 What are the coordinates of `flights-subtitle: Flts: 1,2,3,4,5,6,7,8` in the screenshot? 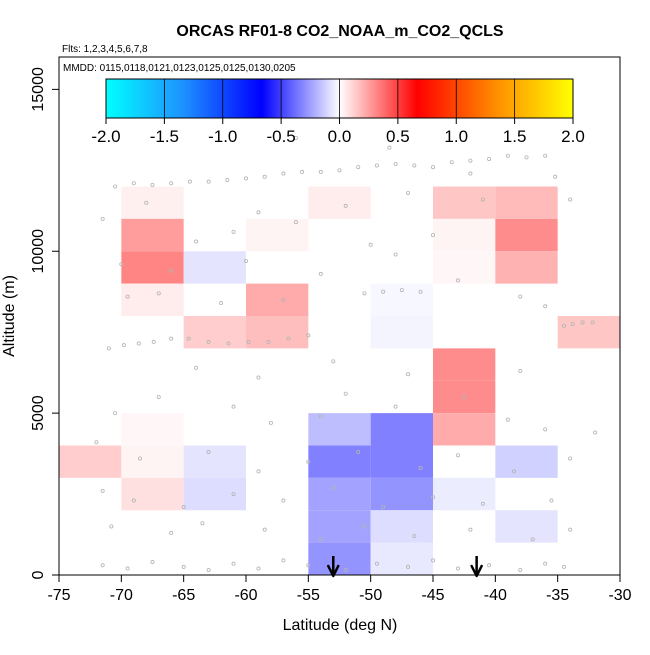 It's located at (105, 49).